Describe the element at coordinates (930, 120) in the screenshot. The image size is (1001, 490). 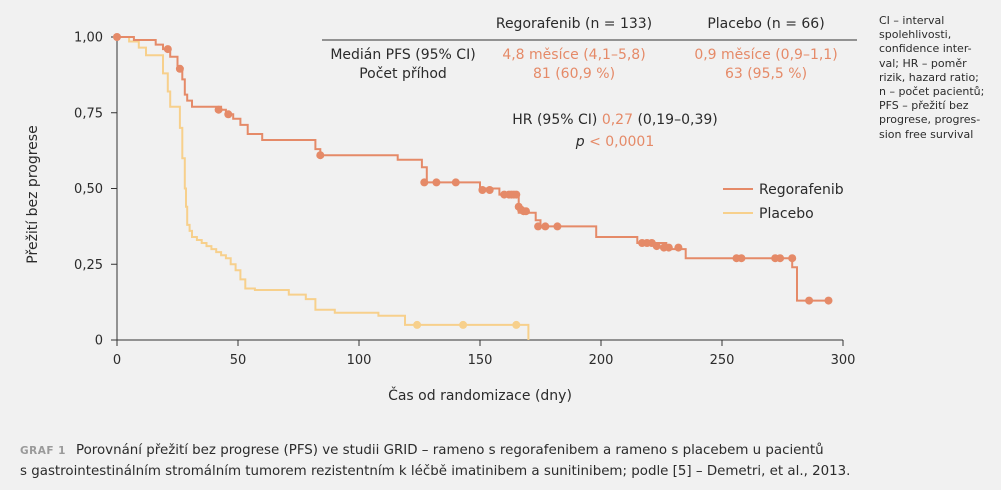
I see `note-line: progrese, progres-` at that location.